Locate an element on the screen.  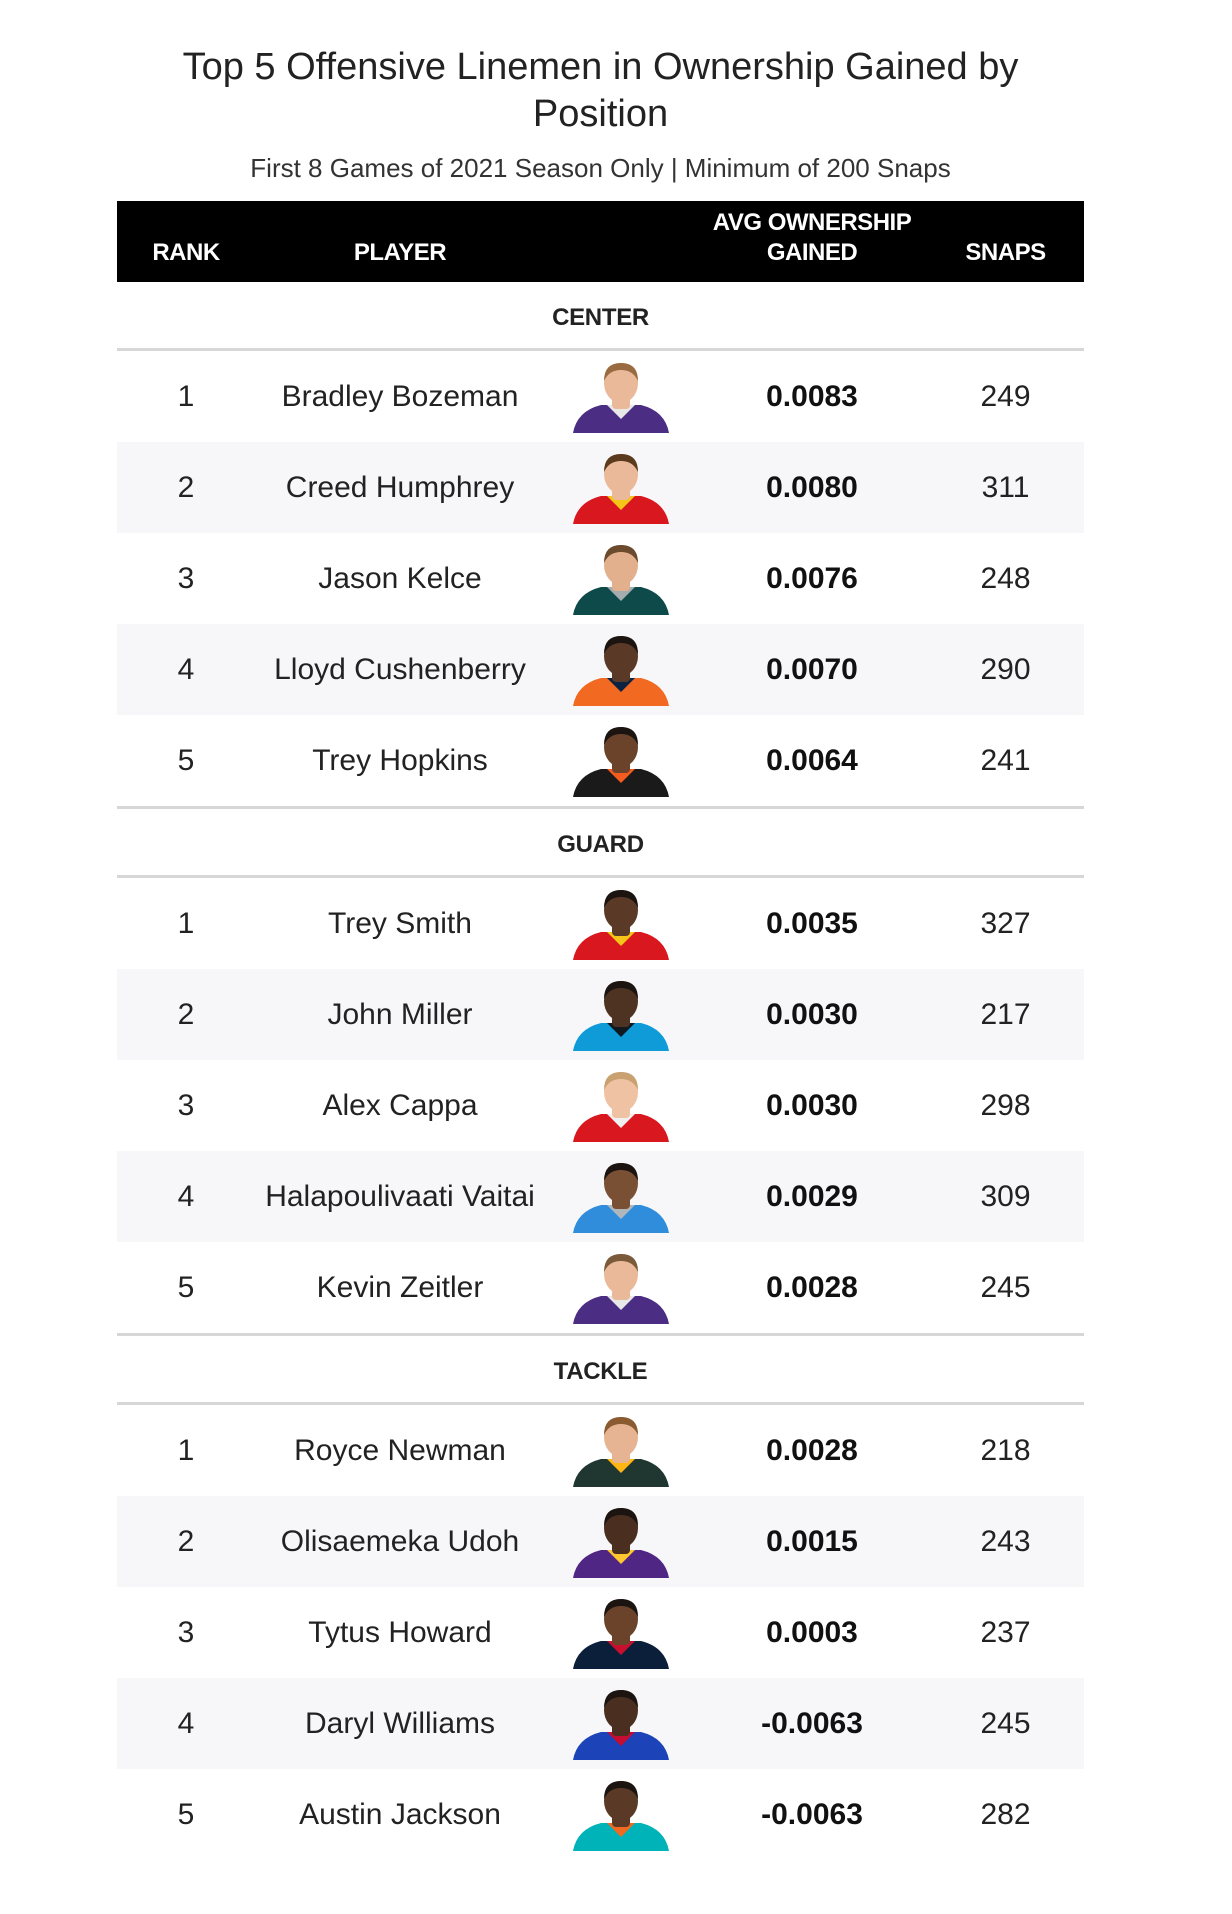
player-name: Olisaemeka Udoh is located at coordinates (400, 1541).